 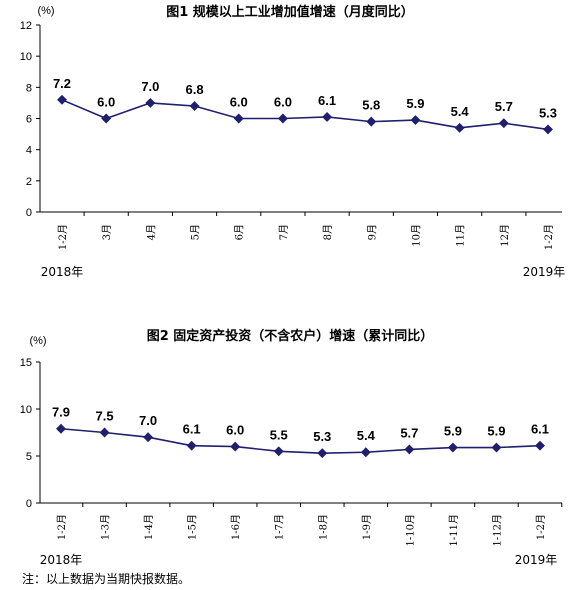 What do you see at coordinates (497, 530) in the screenshot?
I see `chart2-x-tick-label: 1-12月` at bounding box center [497, 530].